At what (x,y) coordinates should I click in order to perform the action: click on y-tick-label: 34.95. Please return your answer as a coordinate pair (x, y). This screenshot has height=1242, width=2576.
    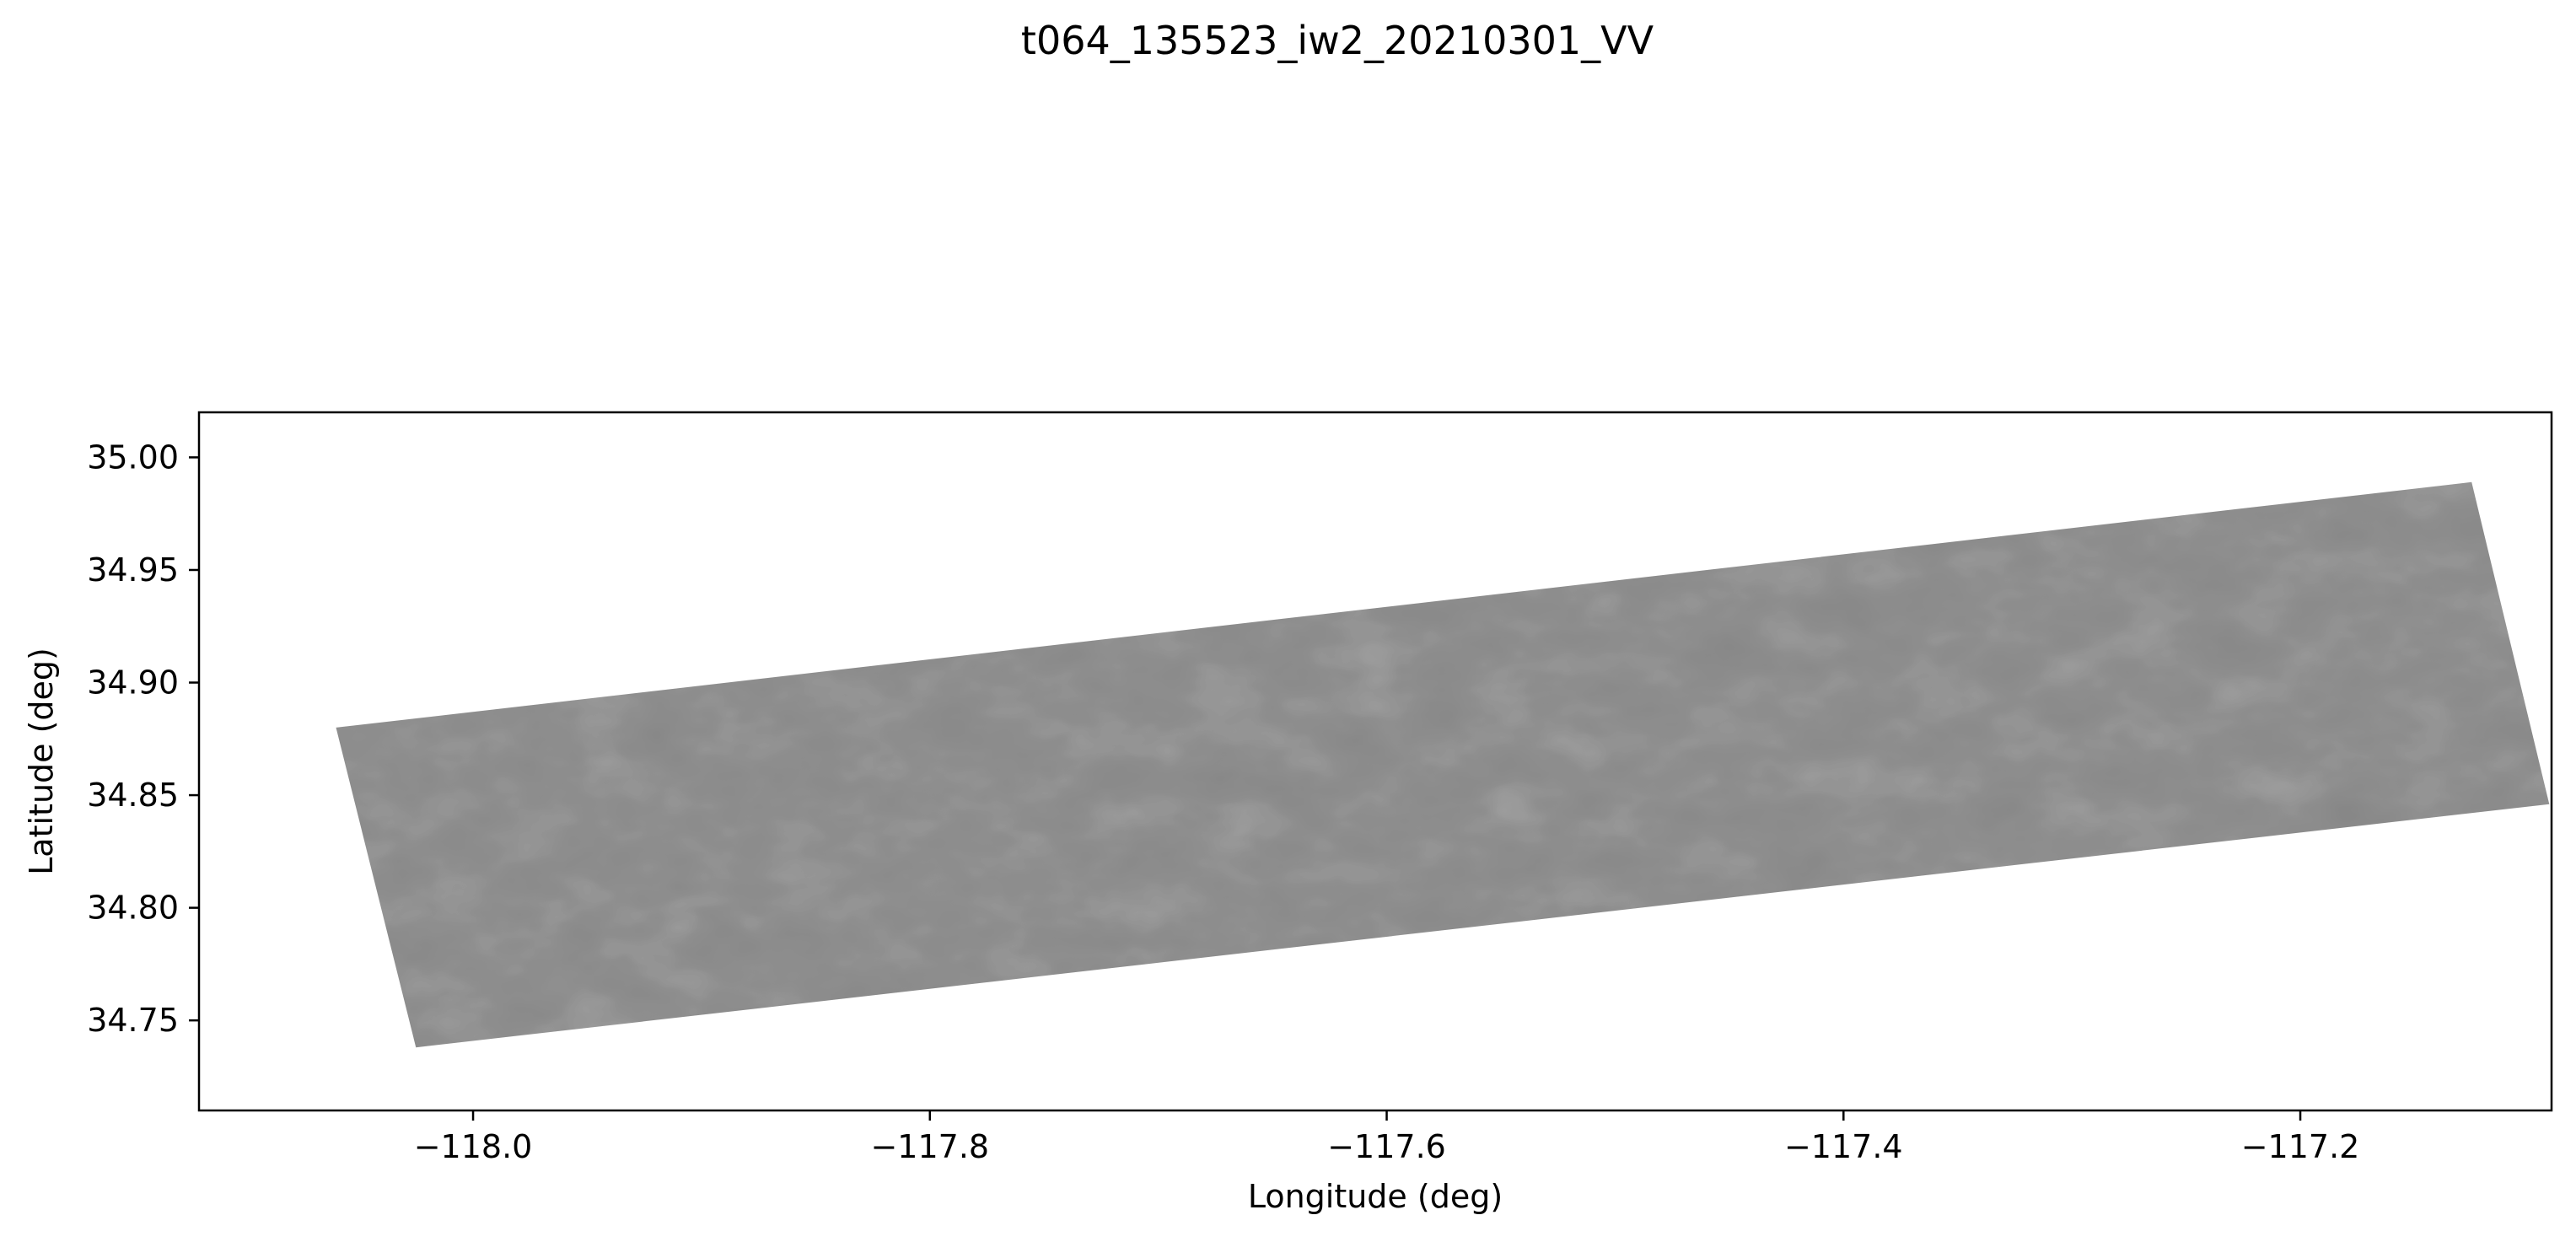
    Looking at the image, I should click on (133, 570).